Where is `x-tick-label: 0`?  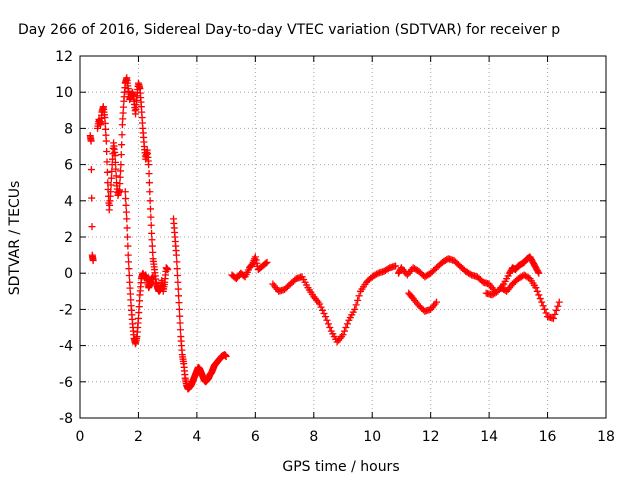 x-tick-label: 0 is located at coordinates (80, 437).